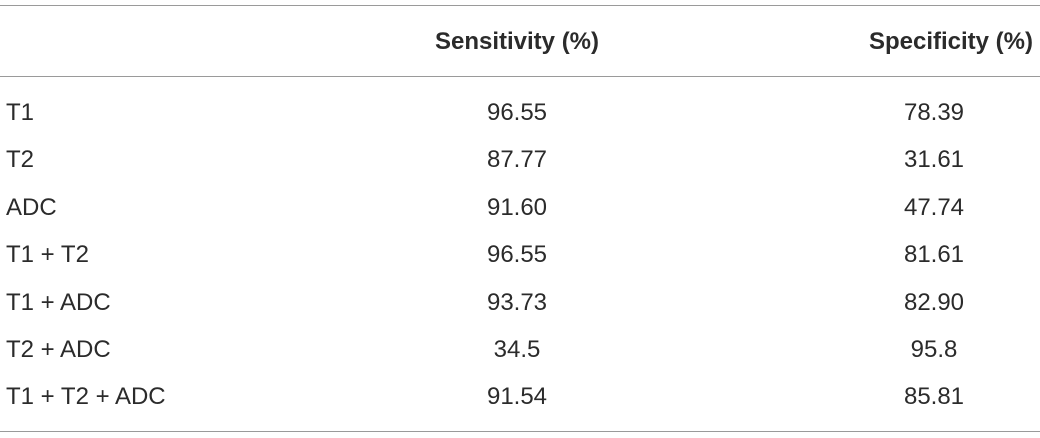 The height and width of the screenshot is (438, 1040). What do you see at coordinates (520, 76) in the screenshot?
I see `header-rule` at bounding box center [520, 76].